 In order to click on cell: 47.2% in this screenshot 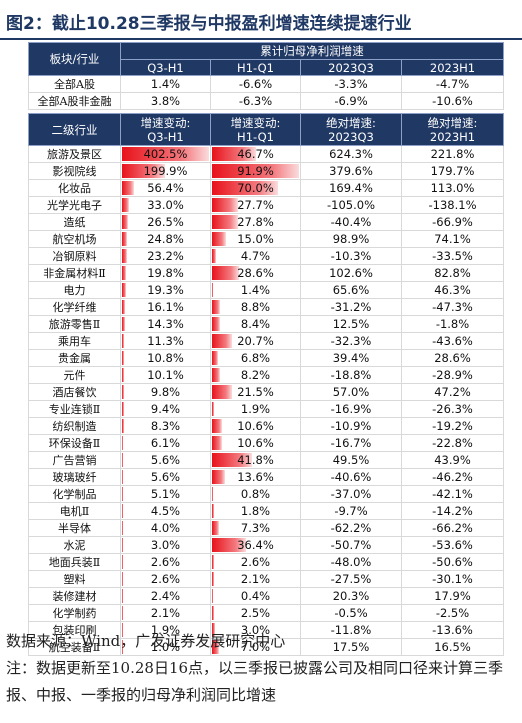, I will do `click(452, 392)`.